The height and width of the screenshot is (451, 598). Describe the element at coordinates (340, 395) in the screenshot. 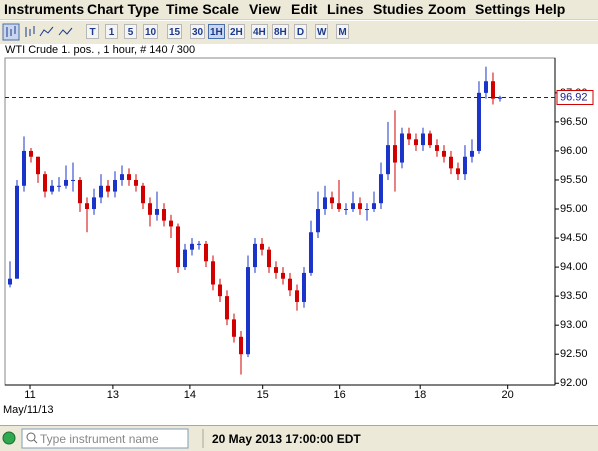

I see `x-tick-label: 16` at that location.